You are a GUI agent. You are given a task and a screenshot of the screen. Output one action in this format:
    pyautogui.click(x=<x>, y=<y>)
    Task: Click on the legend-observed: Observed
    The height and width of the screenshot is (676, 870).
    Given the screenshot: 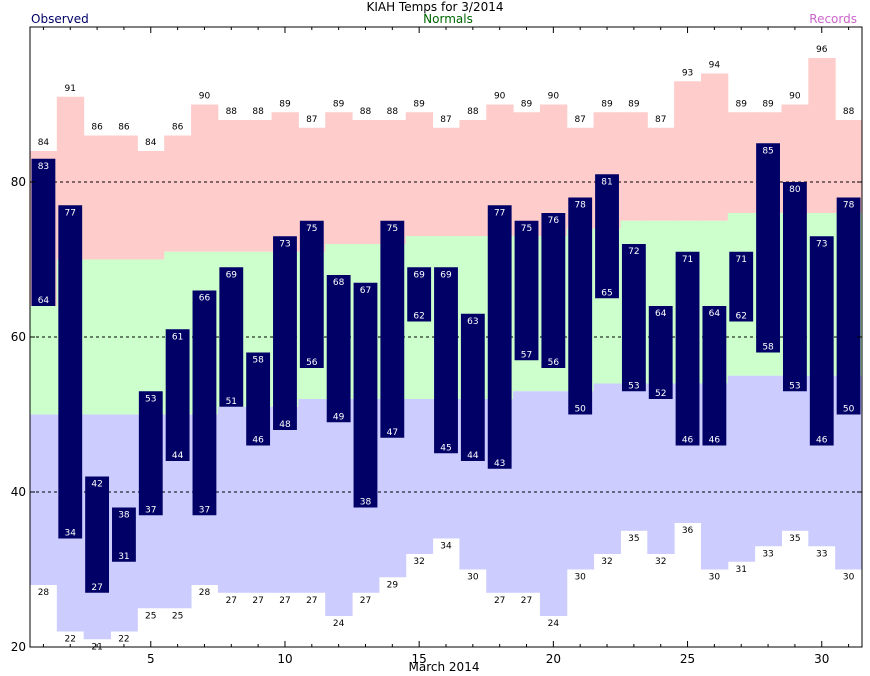 What is the action you would take?
    pyautogui.click(x=60, y=19)
    